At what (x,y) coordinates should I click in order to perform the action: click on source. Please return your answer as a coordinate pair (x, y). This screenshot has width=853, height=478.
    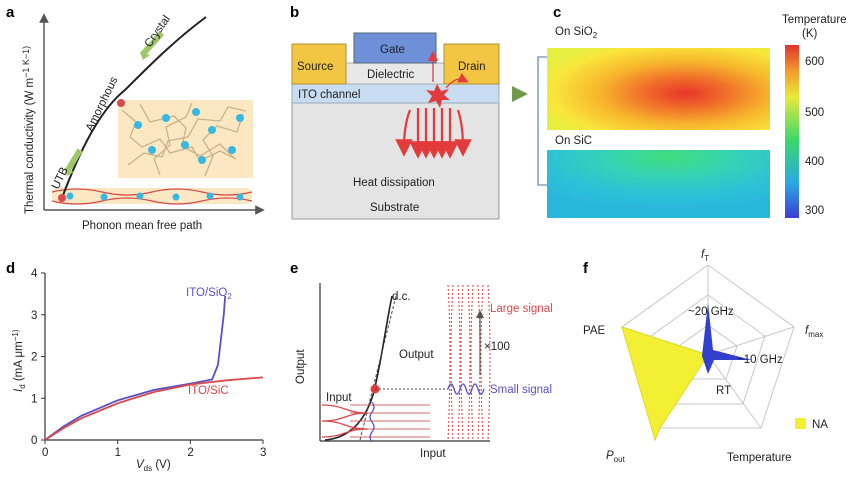
    Looking at the image, I should click on (319, 64).